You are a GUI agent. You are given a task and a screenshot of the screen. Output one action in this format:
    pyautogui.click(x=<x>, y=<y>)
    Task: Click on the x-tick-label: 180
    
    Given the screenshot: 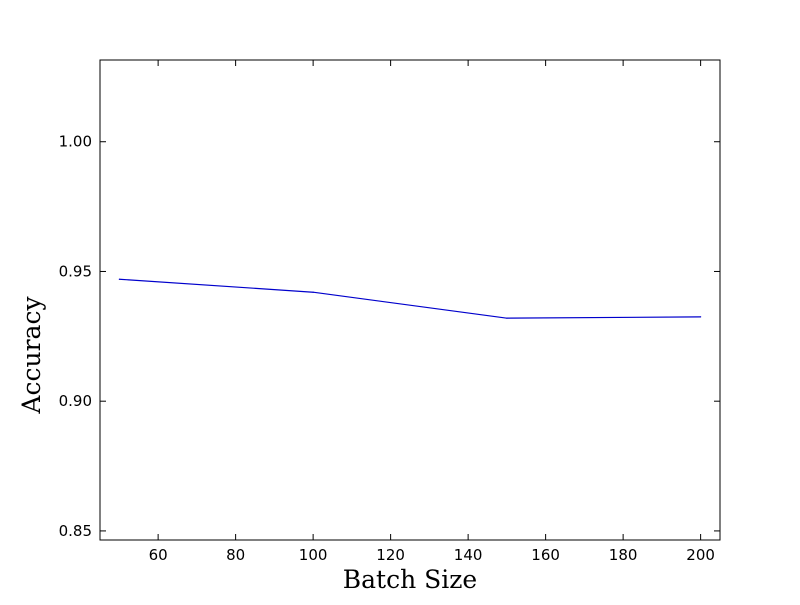 What is the action you would take?
    pyautogui.click(x=623, y=555)
    